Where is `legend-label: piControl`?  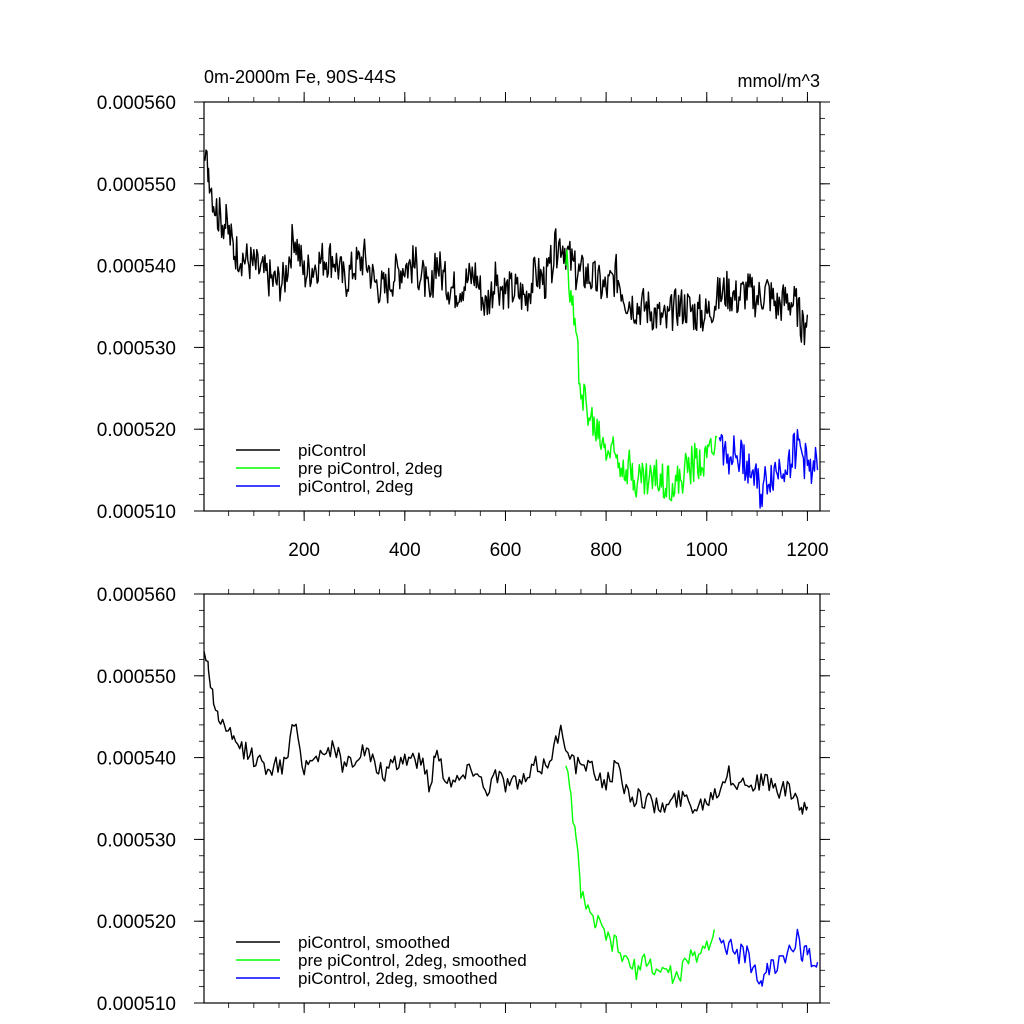
legend-label: piControl is located at coordinates (332, 450).